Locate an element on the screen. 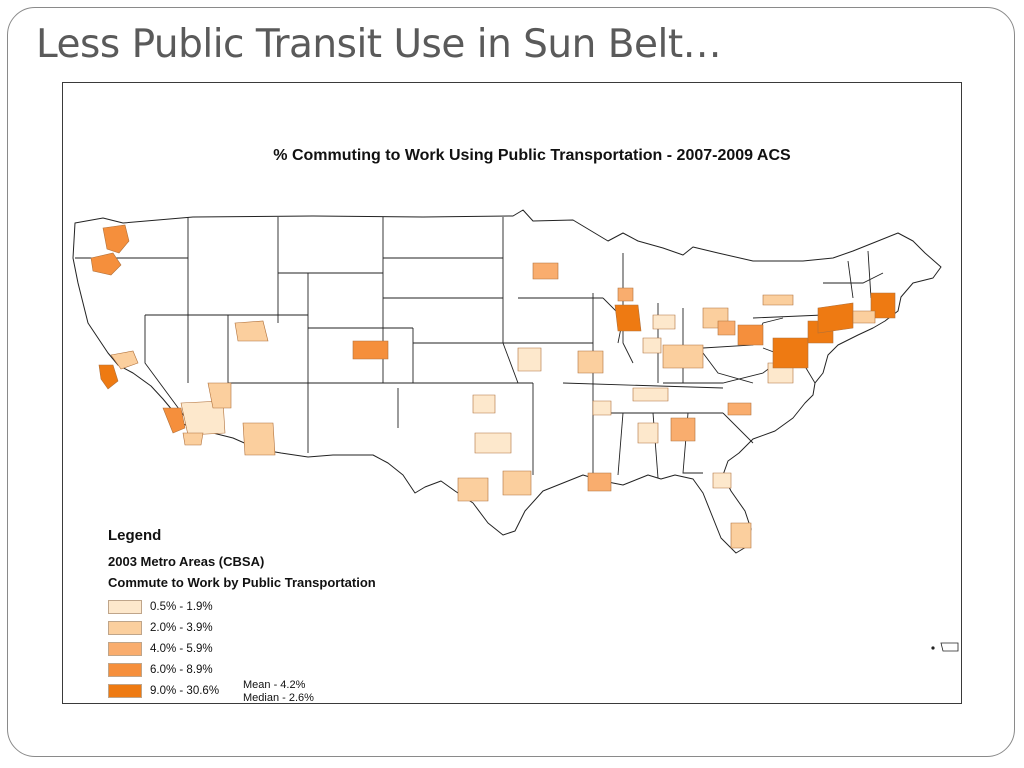  legend-stats: Mean - 4.2% Median - 2.6% is located at coordinates (278, 691).